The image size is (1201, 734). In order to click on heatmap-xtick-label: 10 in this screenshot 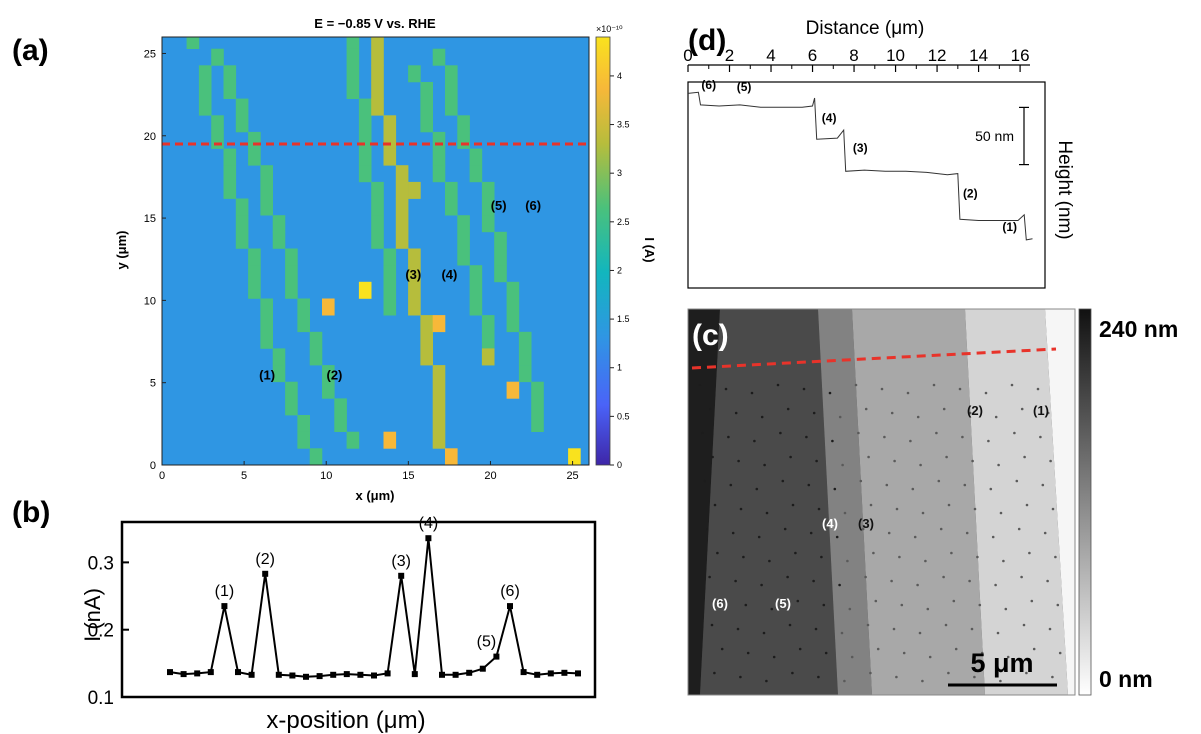, I will do `click(326, 476)`.